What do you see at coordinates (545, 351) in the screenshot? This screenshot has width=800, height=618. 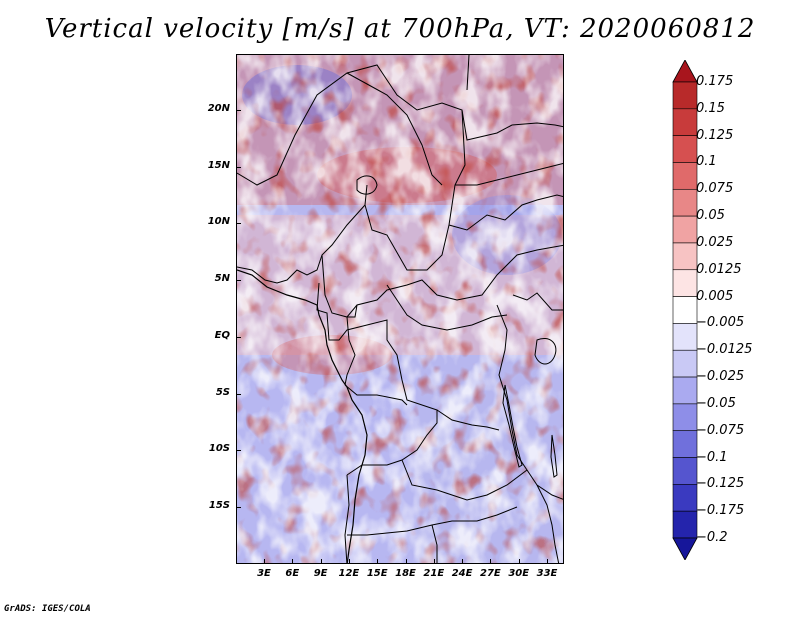 I see `lake-victoria` at bounding box center [545, 351].